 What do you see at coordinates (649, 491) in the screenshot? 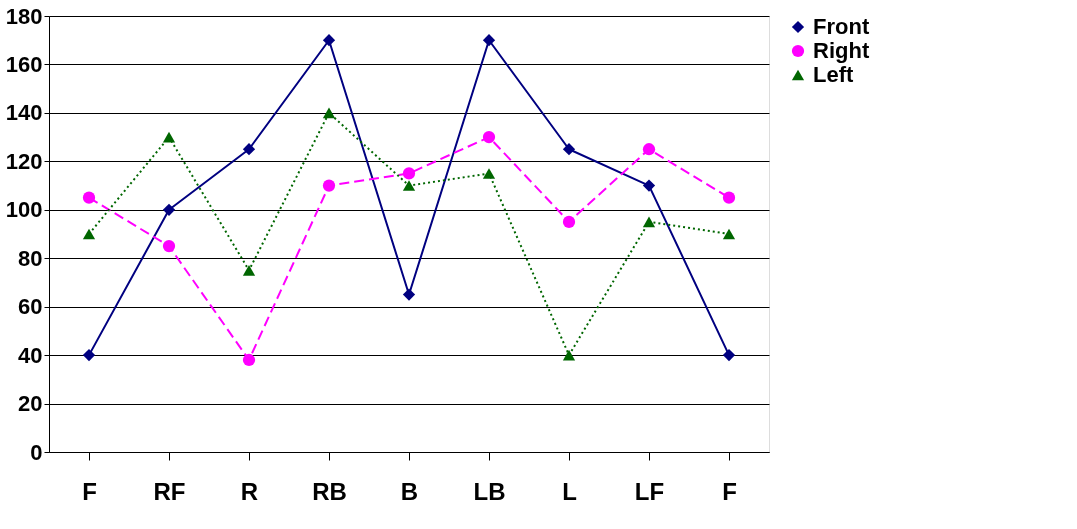
I see `x-tick-label: LF` at bounding box center [649, 491].